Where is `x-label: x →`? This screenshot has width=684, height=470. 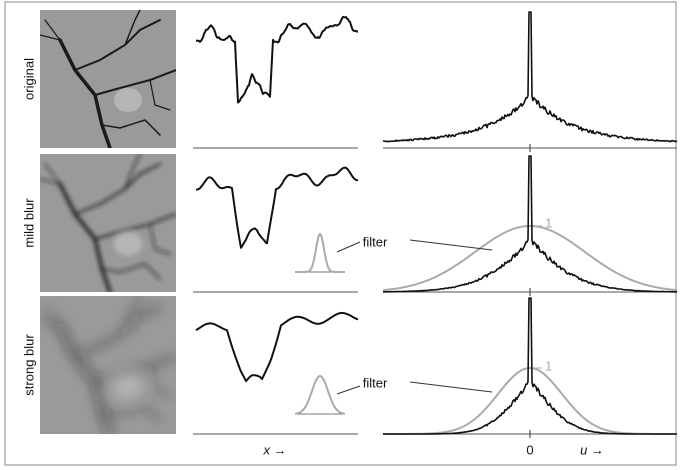 x-label: x → is located at coordinates (274, 449).